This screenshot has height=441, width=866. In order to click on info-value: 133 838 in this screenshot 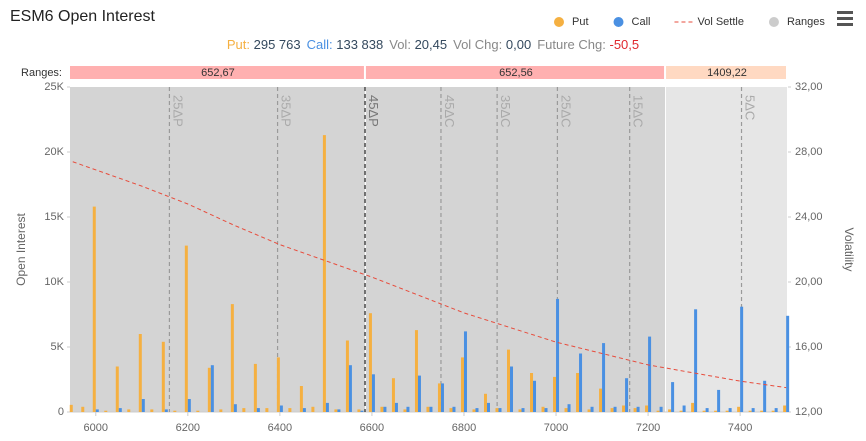, I will do `click(360, 44)`.